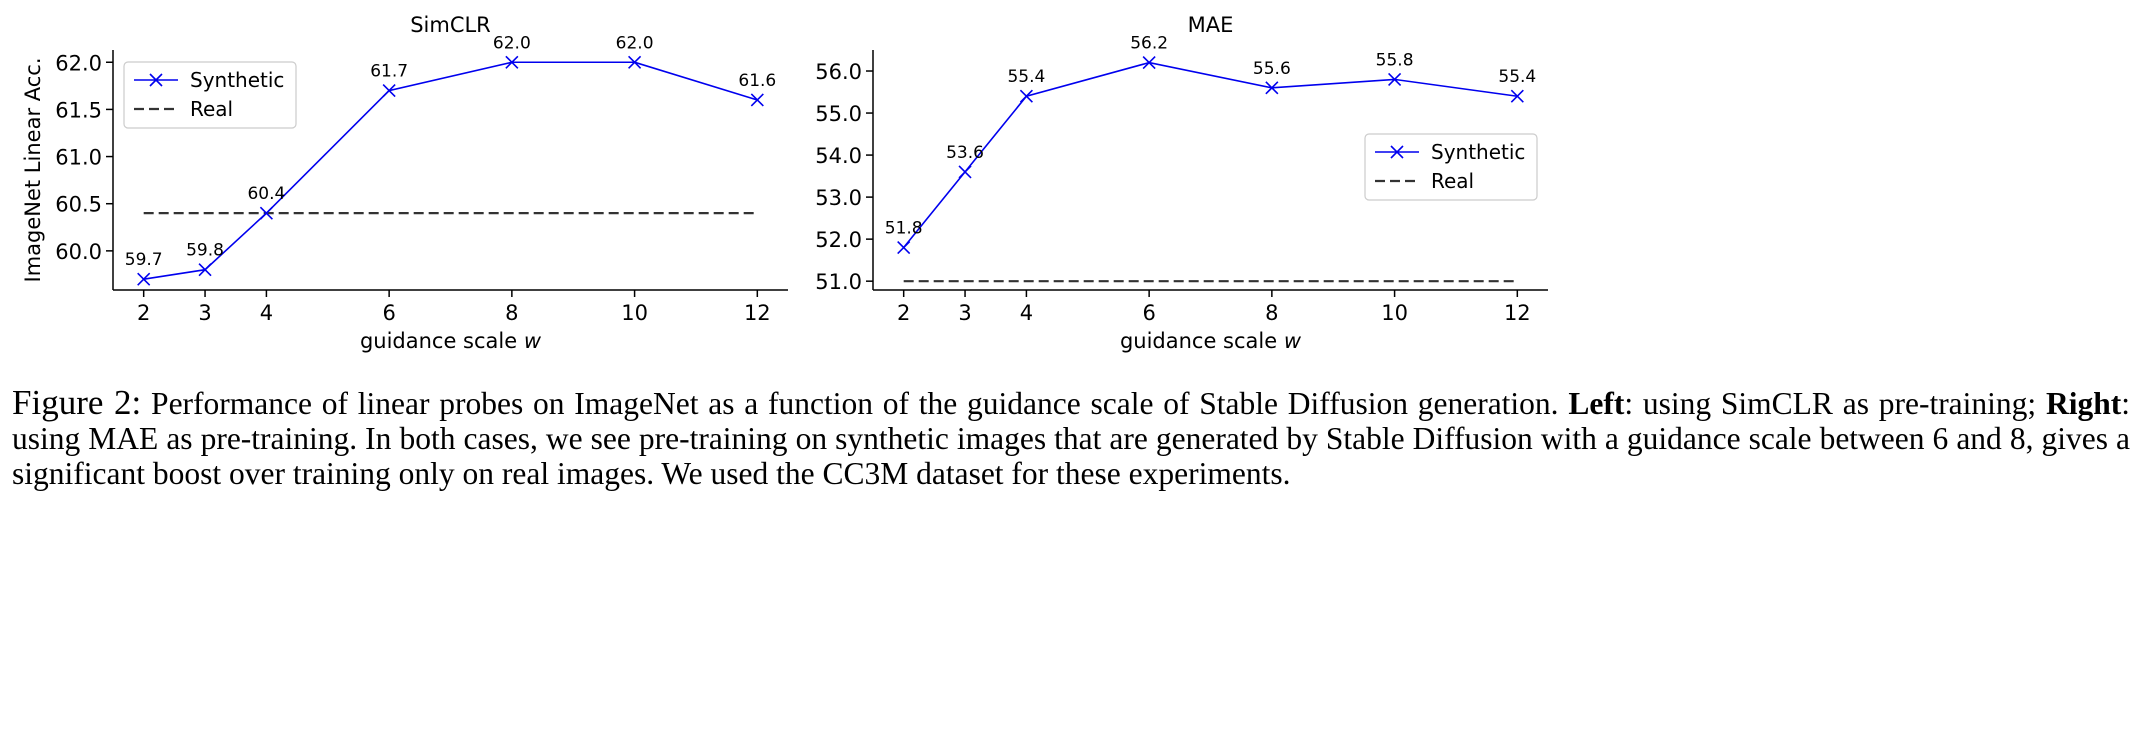  What do you see at coordinates (838, 198) in the screenshot?
I see `y-tick-label: 53.0` at bounding box center [838, 198].